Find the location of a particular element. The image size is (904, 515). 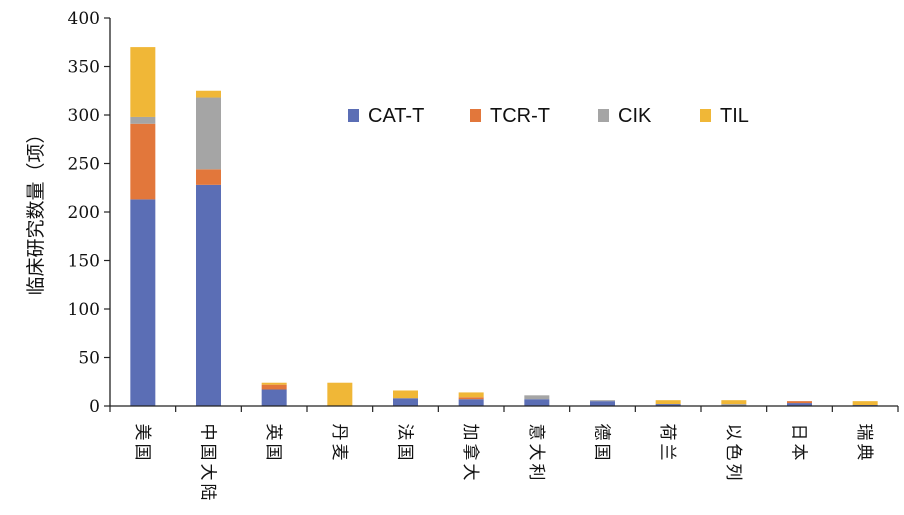

x-category-char: 德 is located at coordinates (602, 432).